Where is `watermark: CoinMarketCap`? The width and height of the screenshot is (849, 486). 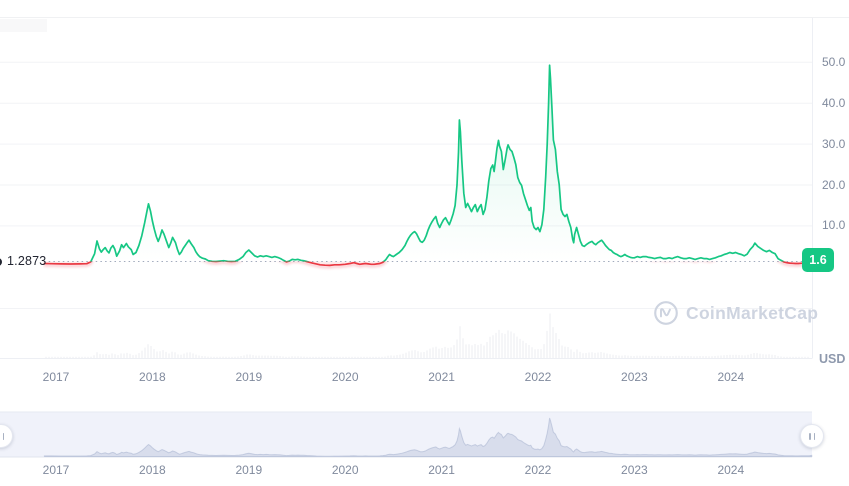 watermark: CoinMarketCap is located at coordinates (735, 313).